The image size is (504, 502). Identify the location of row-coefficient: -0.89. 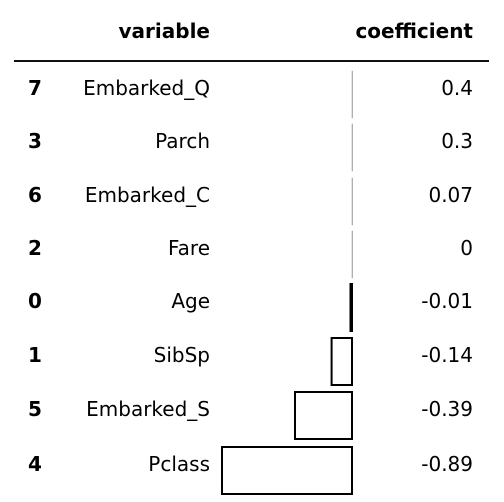
(447, 464).